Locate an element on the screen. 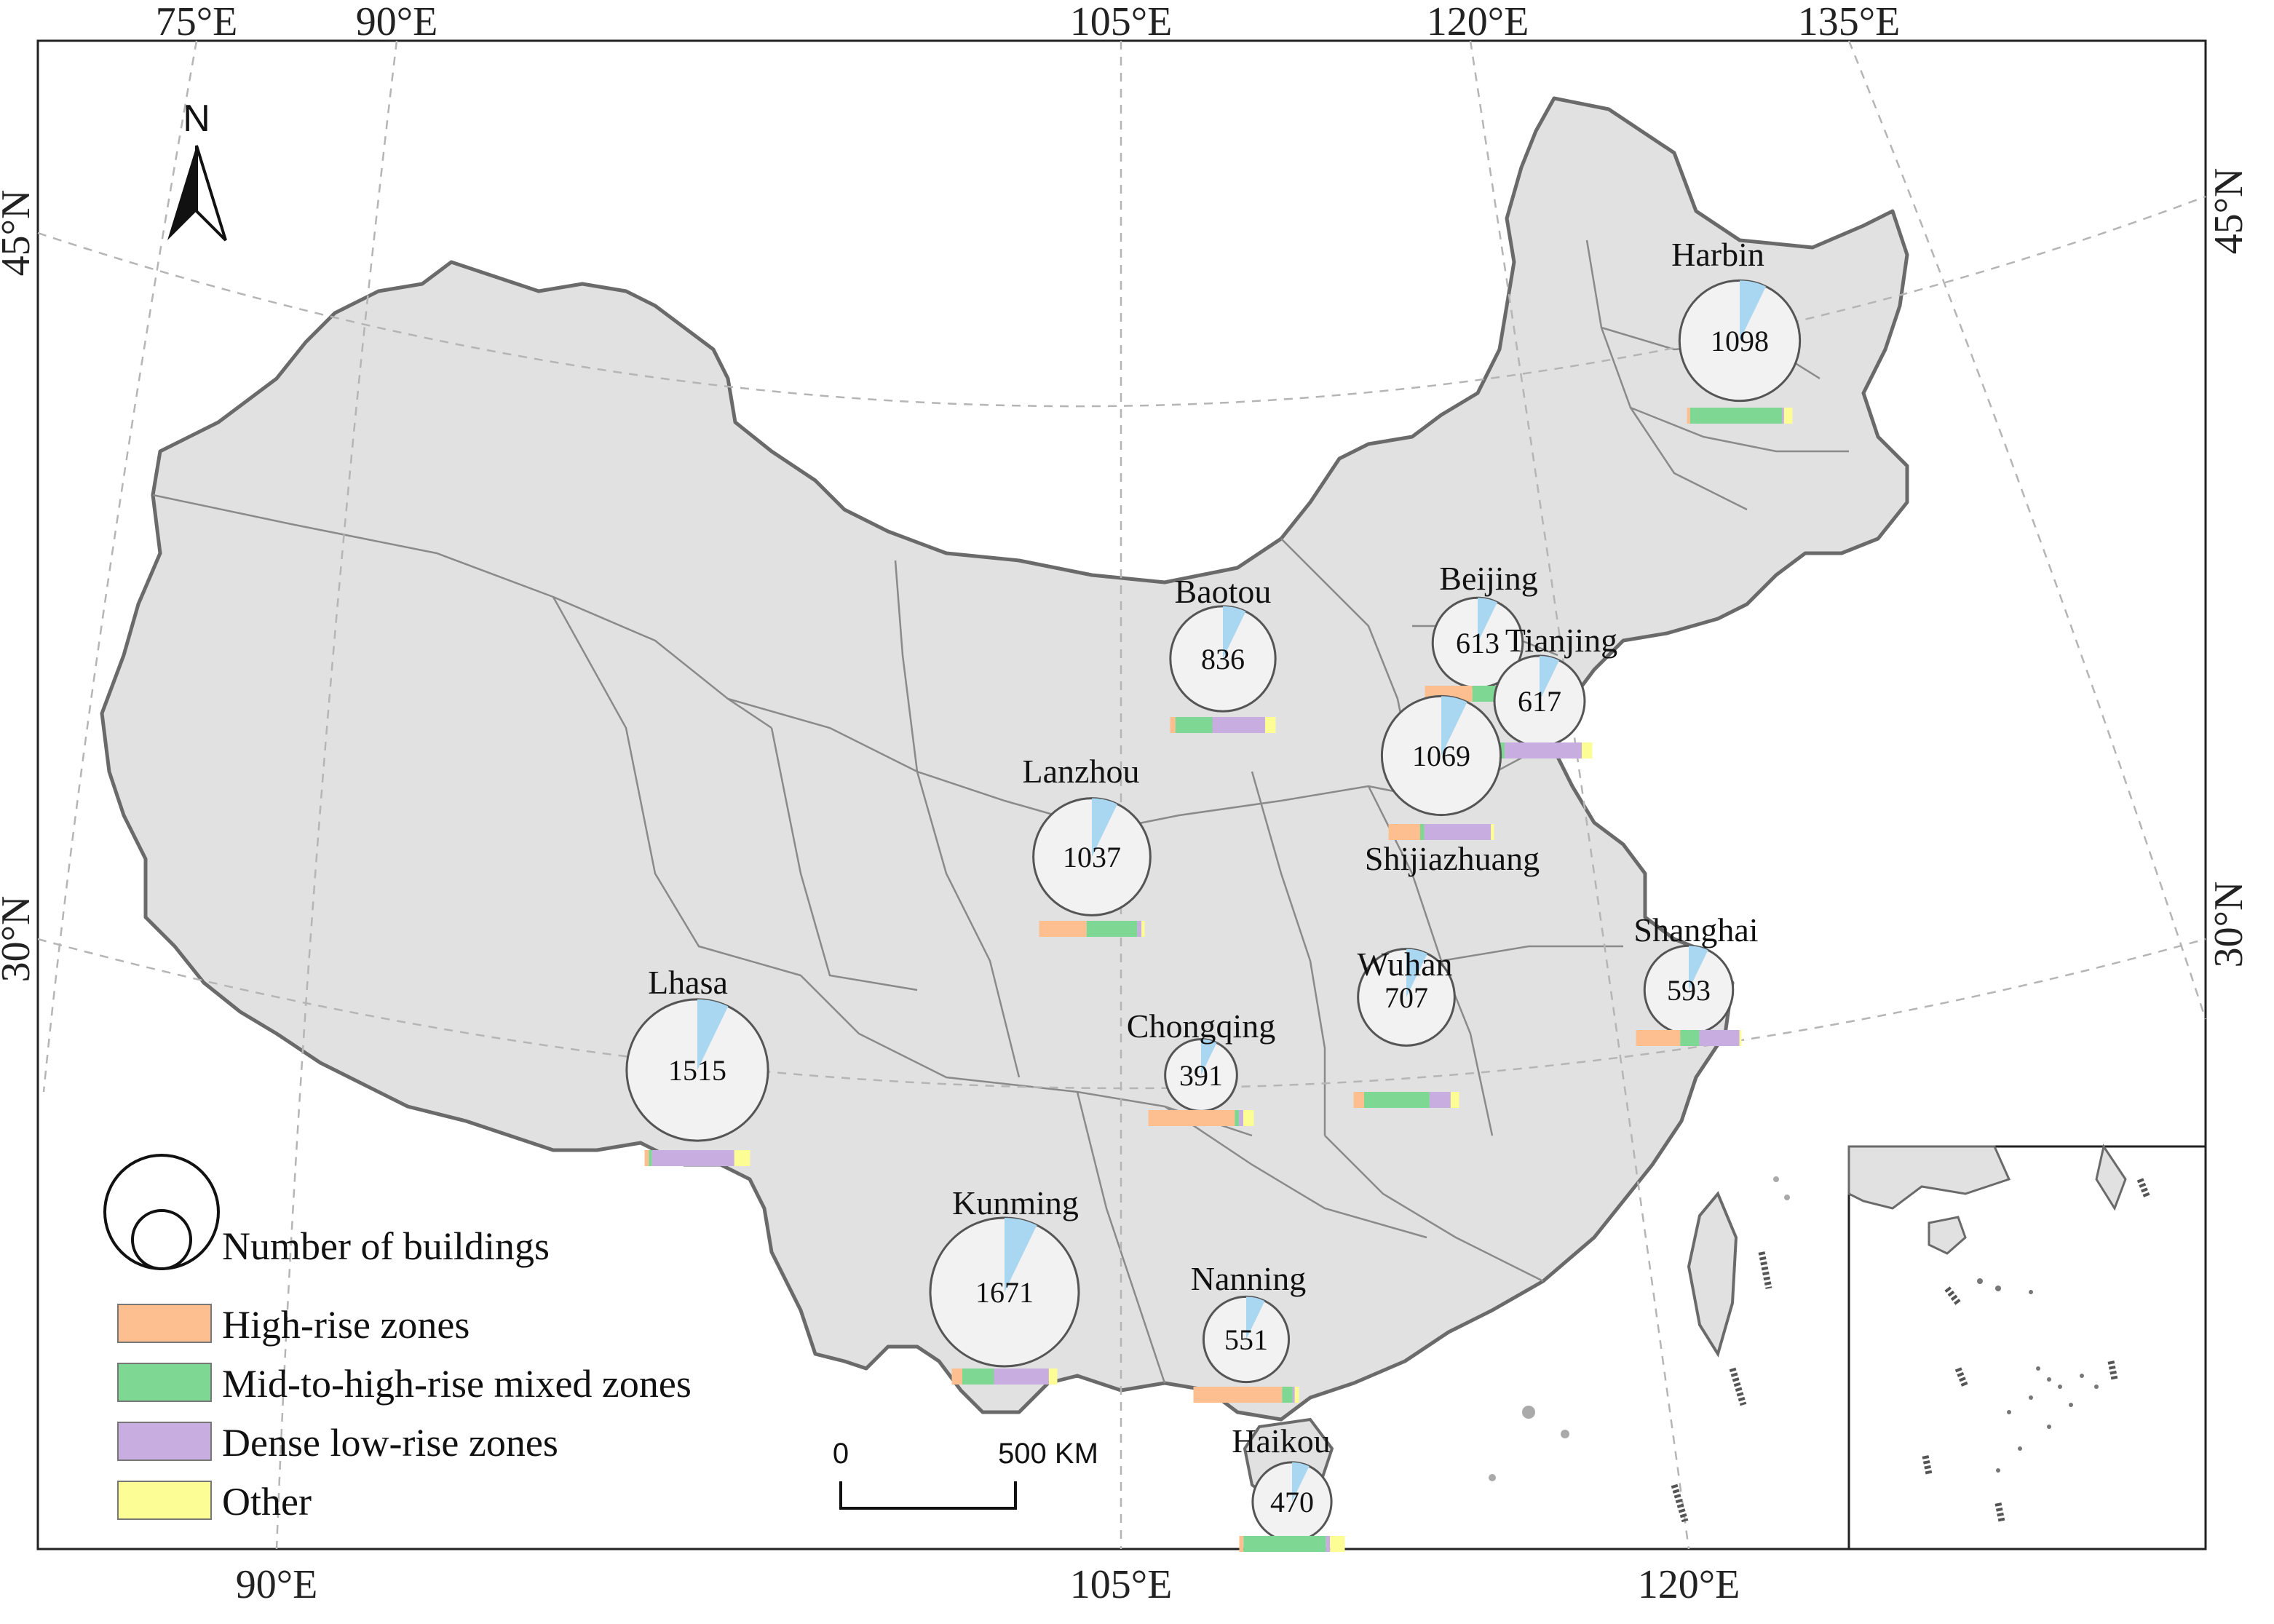 The image size is (2274, 1624). city-pie-wedge-lhasa is located at coordinates (713, 1034).